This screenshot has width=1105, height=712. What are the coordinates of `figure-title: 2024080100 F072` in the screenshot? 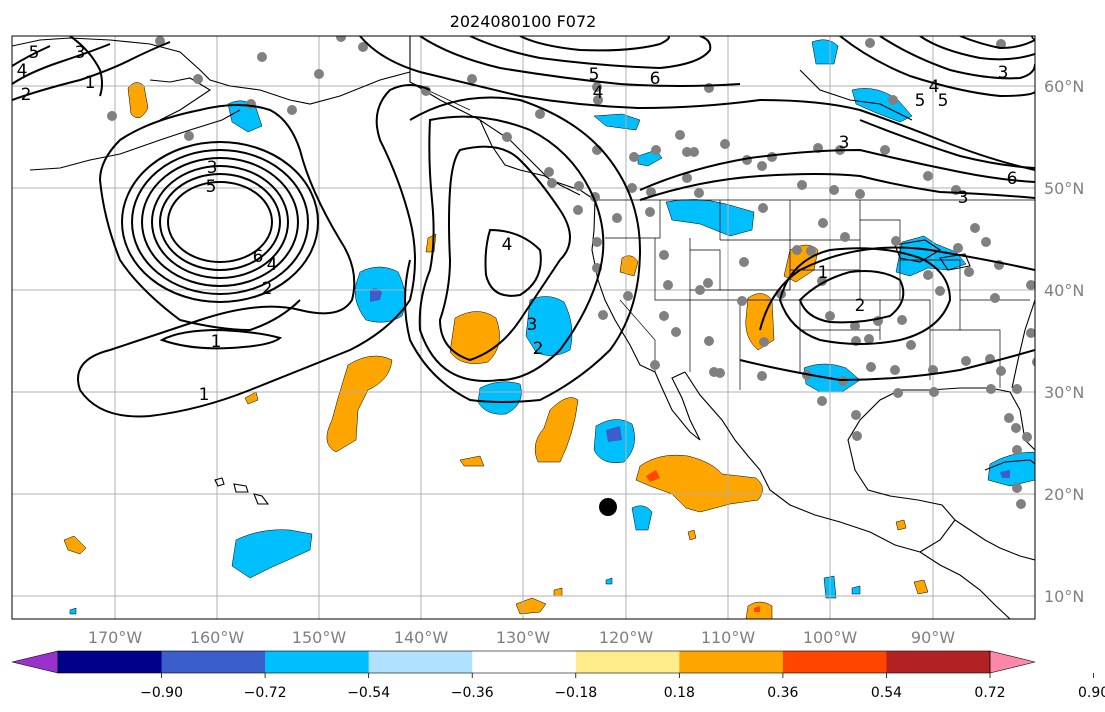 It's located at (523, 21).